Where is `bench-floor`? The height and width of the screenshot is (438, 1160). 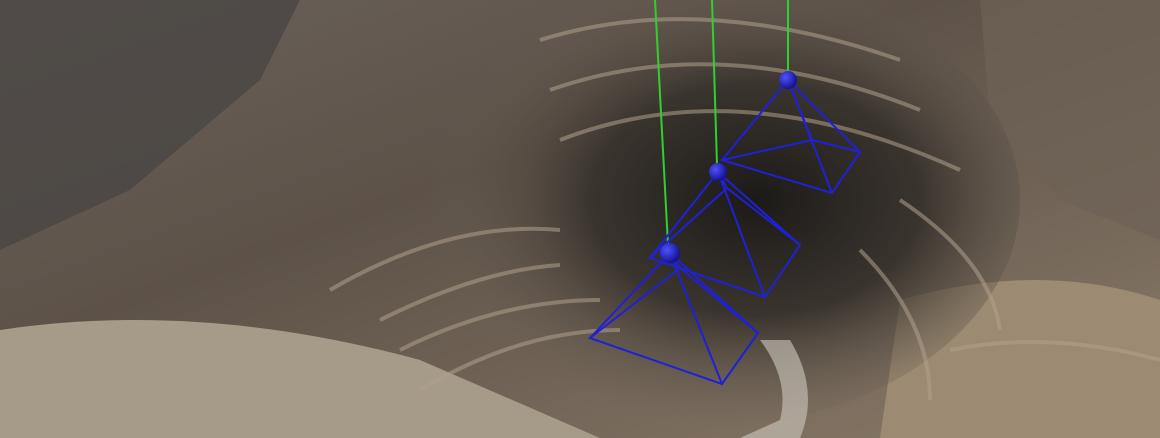
bench-floor is located at coordinates (300, 379).